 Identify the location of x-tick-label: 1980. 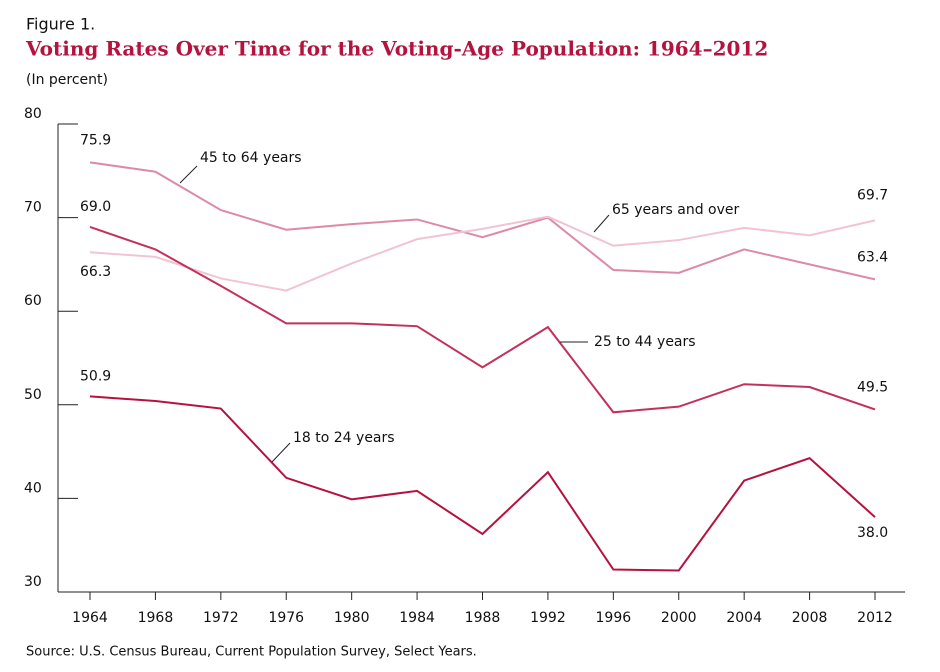
(352, 618).